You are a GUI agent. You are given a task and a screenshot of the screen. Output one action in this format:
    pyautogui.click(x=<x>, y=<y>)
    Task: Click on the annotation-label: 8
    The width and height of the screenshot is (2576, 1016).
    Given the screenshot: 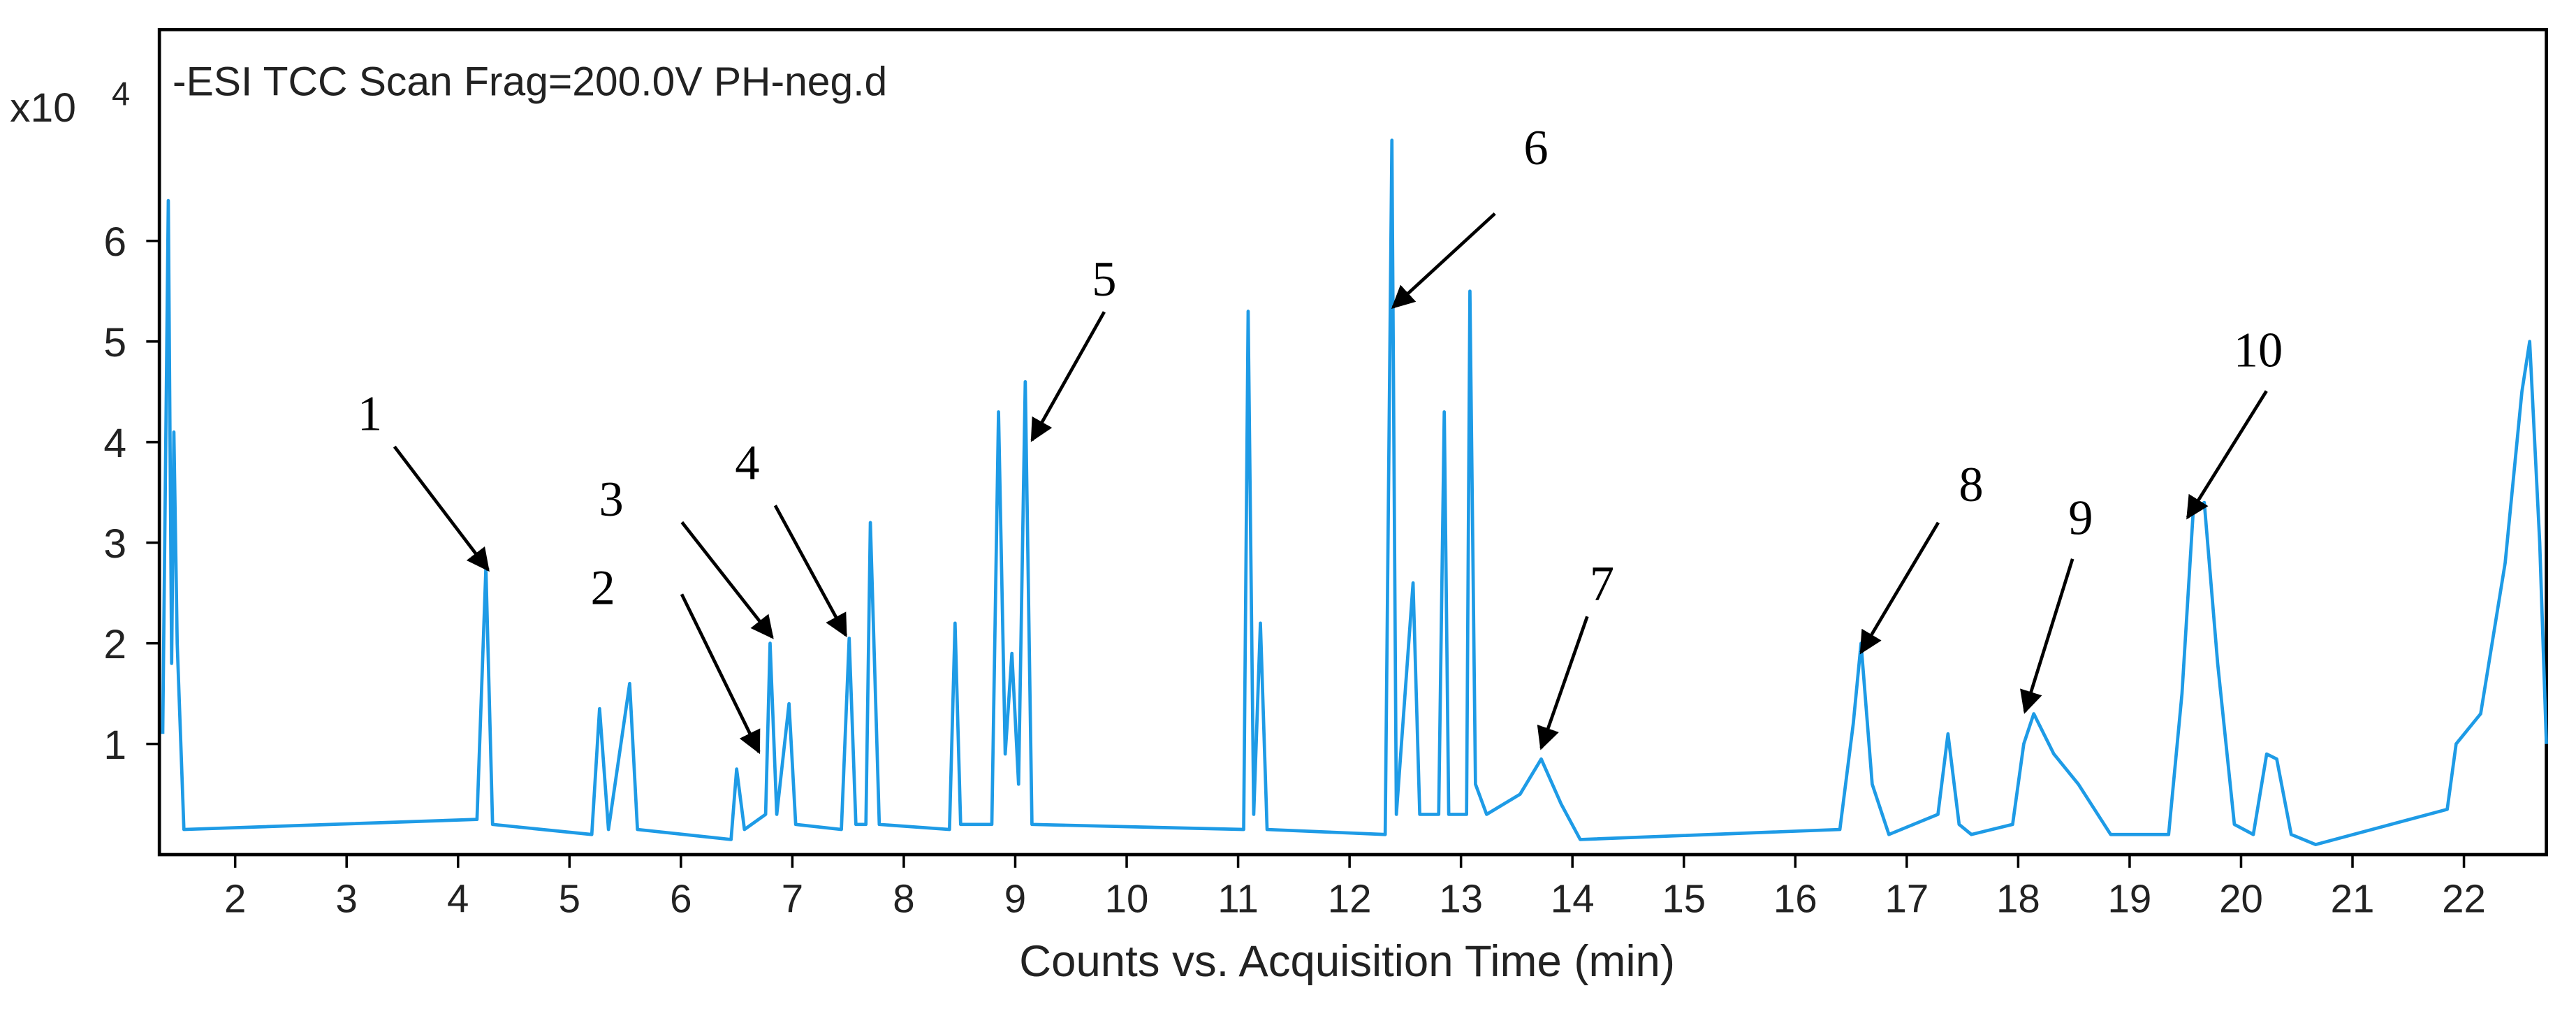 What is the action you would take?
    pyautogui.click(x=1971, y=485)
    